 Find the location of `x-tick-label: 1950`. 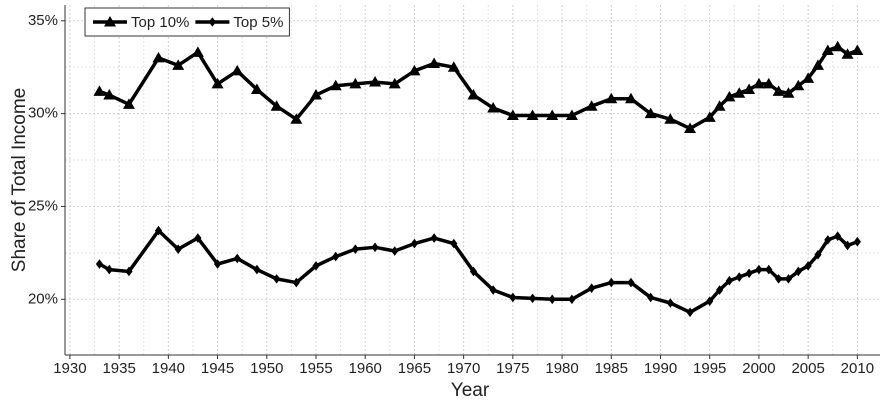

x-tick-label: 1950 is located at coordinates (266, 368).